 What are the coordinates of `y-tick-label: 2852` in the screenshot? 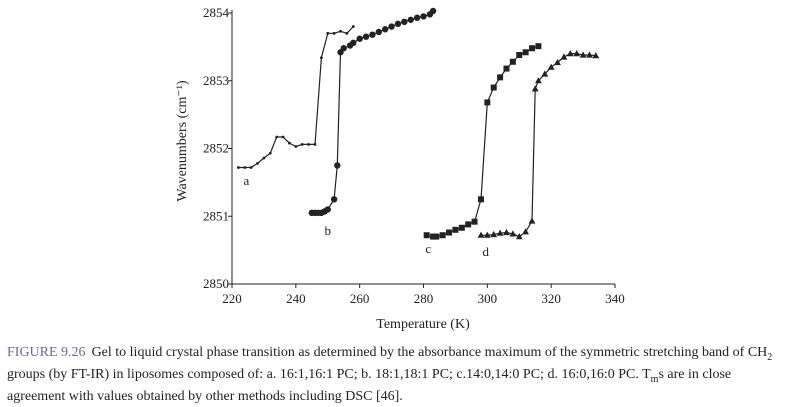 It's located at (216, 148).